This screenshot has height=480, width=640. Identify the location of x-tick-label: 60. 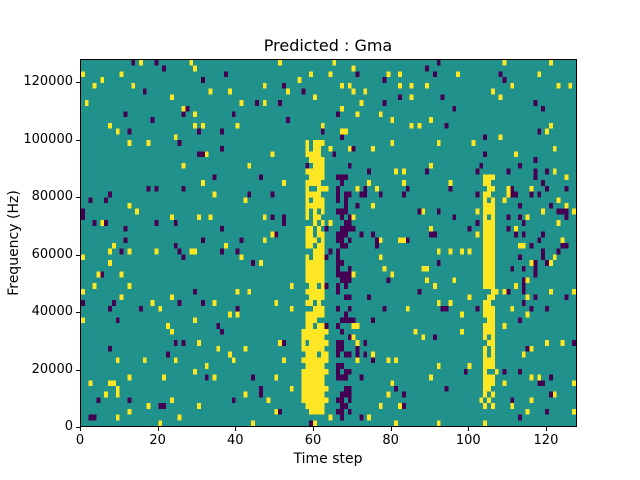
(313, 440).